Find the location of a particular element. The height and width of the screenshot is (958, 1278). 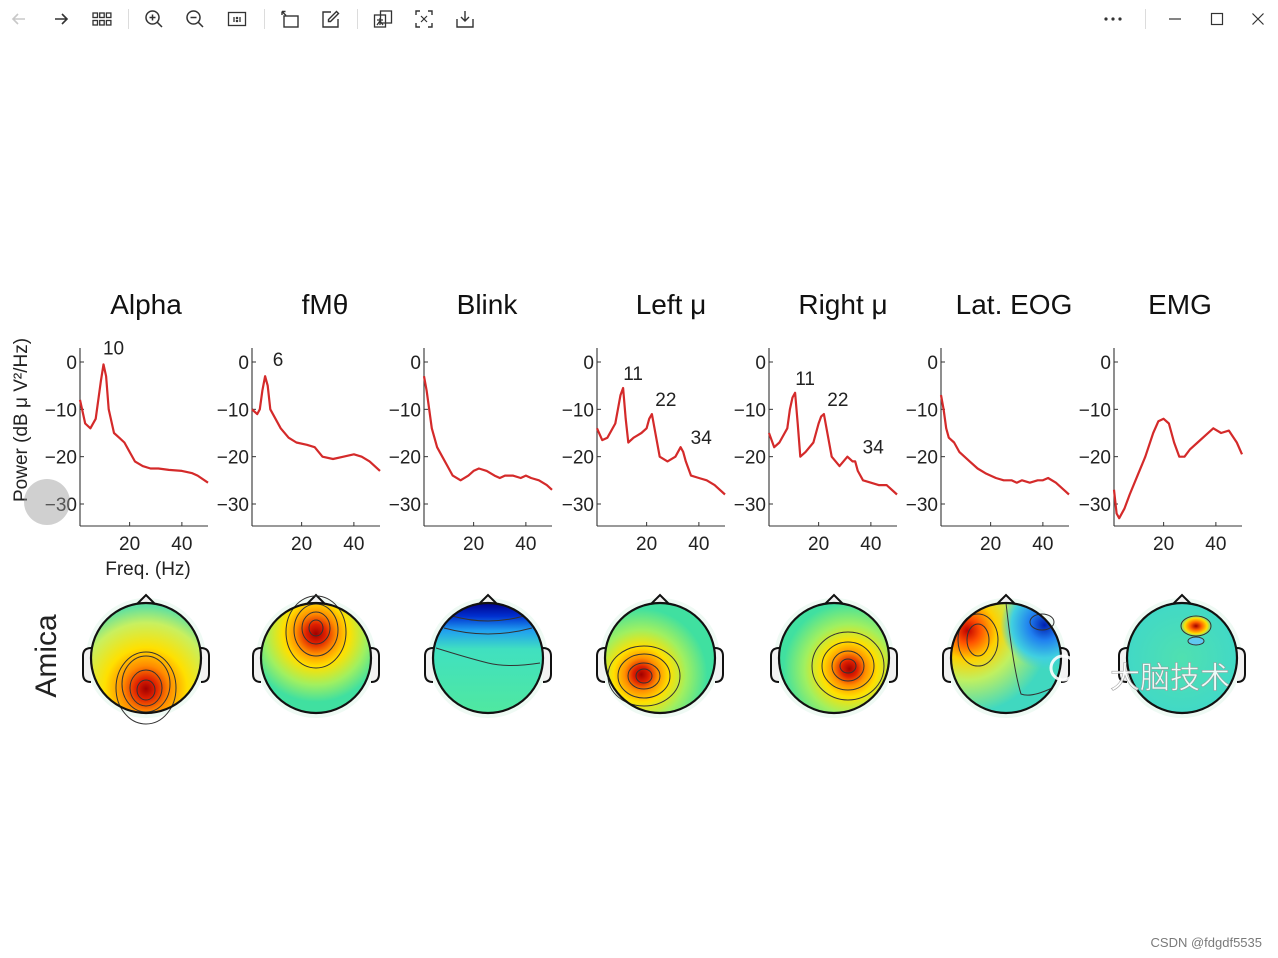

panel-title: Alpha is located at coordinates (146, 304).